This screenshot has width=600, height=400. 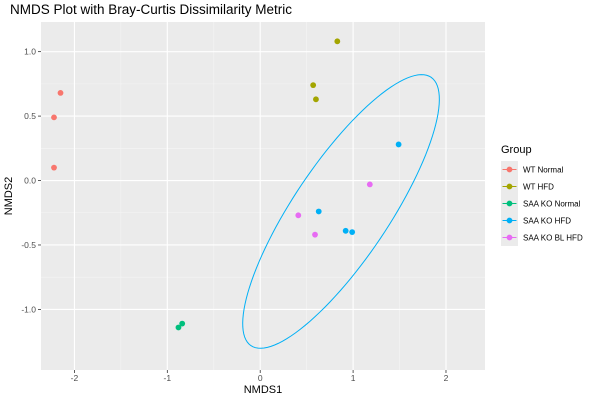 I want to click on legend-item: SAA KO BL HFD, so click(x=542, y=237).